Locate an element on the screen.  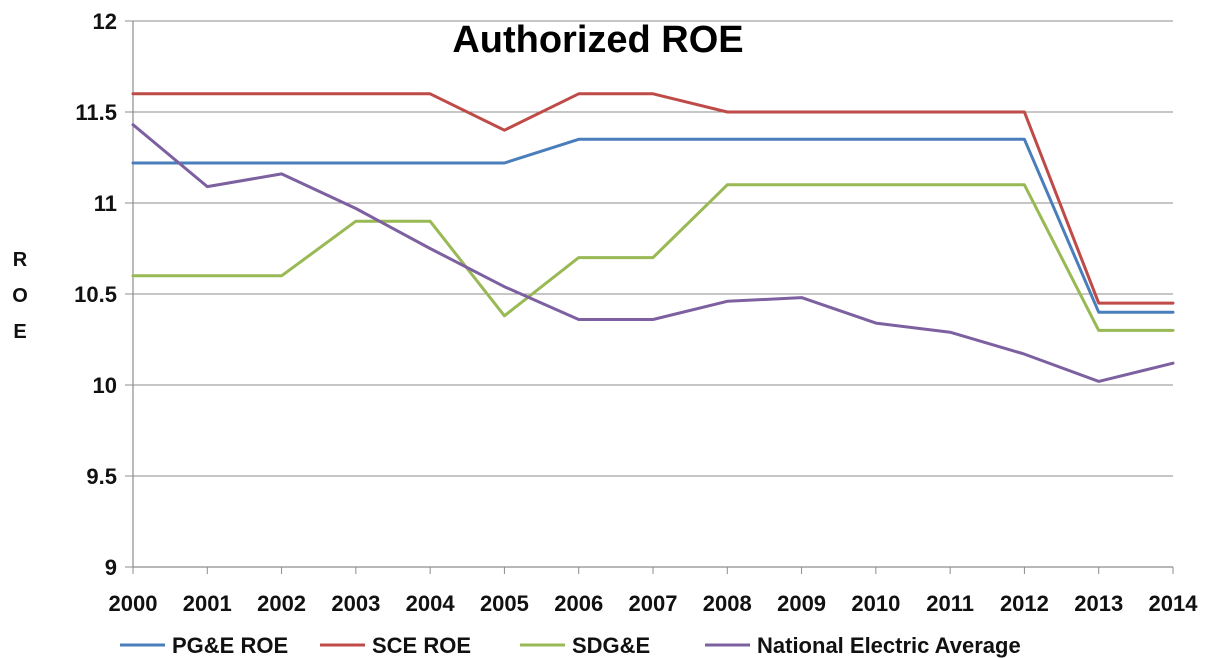
x-tick-label: 2003 is located at coordinates (355, 603).